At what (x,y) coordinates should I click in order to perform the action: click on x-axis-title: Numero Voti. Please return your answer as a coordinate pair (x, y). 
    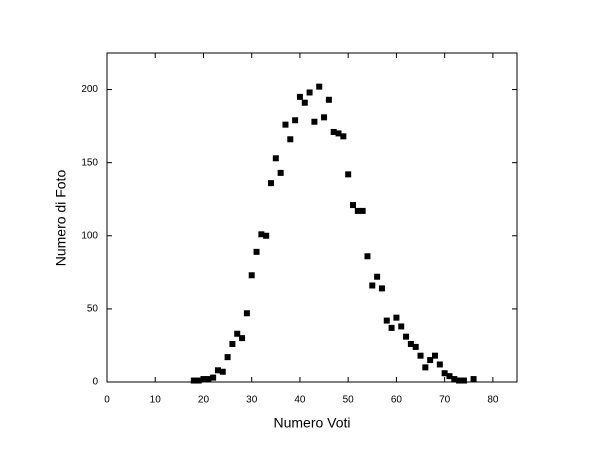
    Looking at the image, I should click on (311, 423).